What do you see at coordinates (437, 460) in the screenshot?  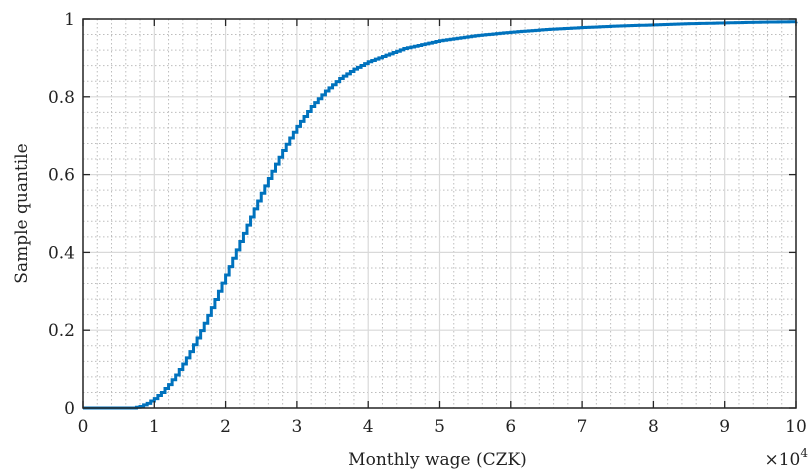 I see `x-axis-title: Monthly wage (CZK)` at bounding box center [437, 460].